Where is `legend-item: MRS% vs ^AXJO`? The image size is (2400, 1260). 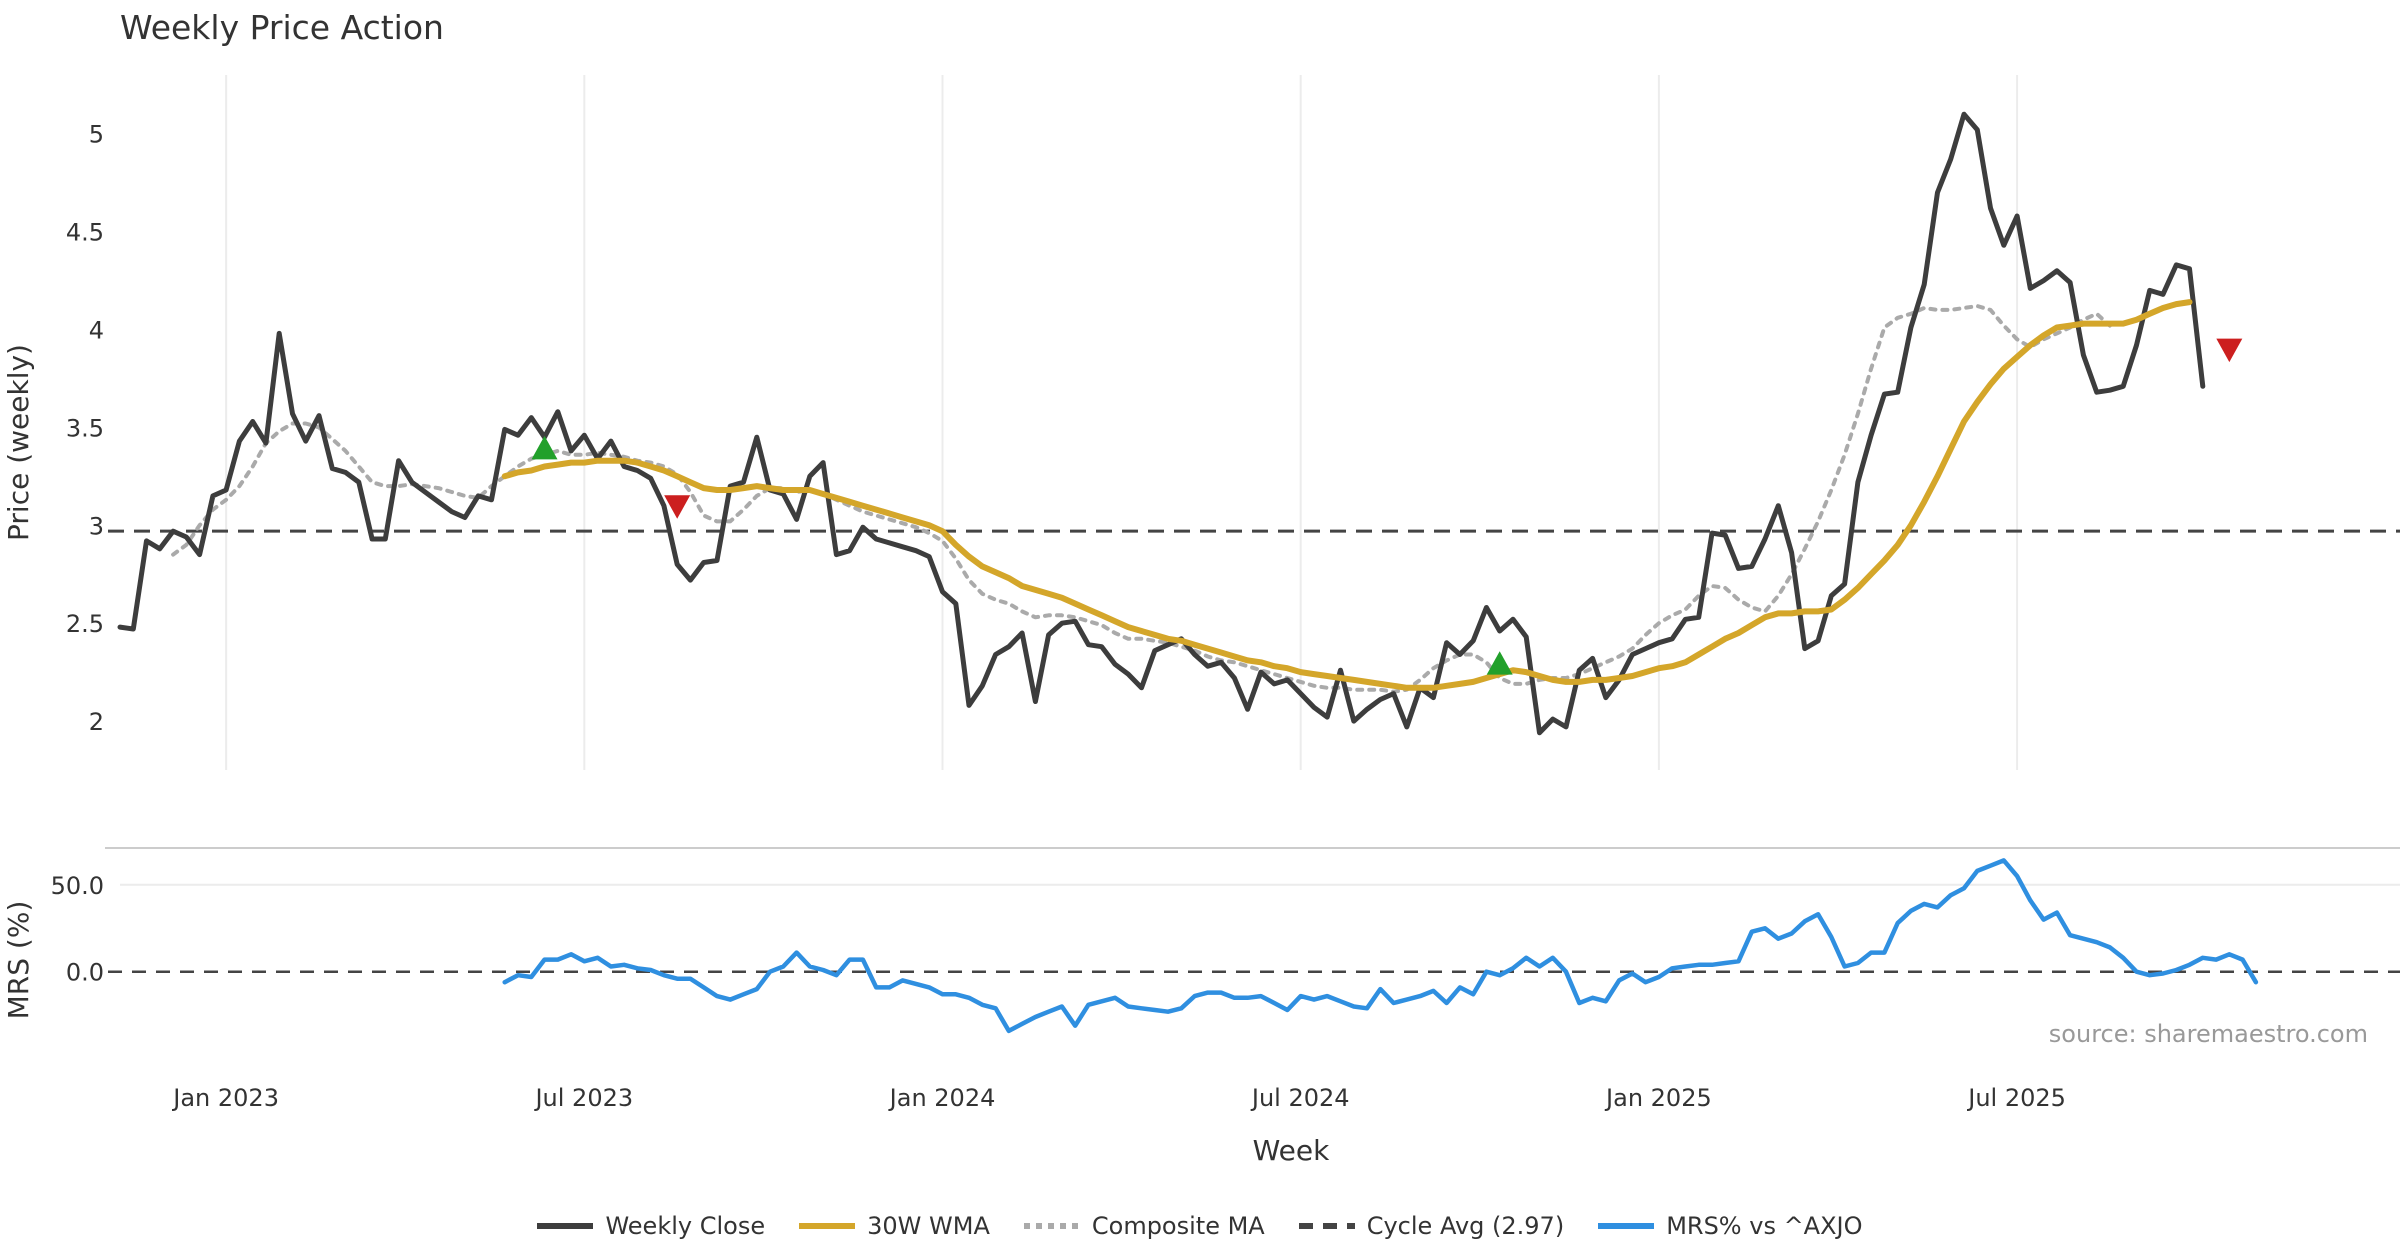
legend-item: MRS% vs ^AXJO is located at coordinates (1730, 1226).